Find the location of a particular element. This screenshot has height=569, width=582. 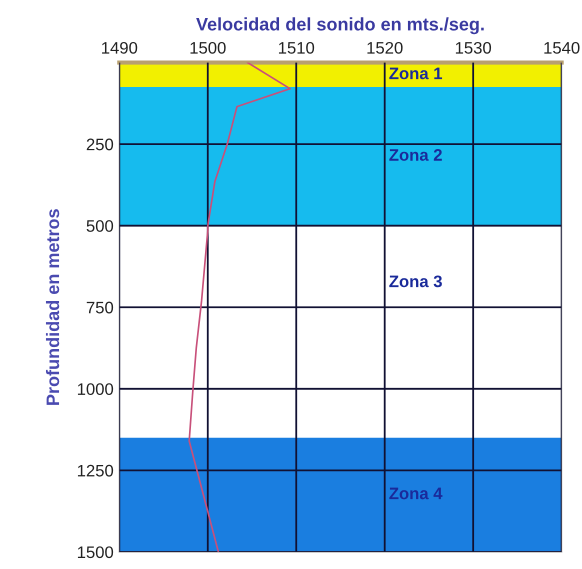

y-tick-label: 750 is located at coordinates (100, 308).